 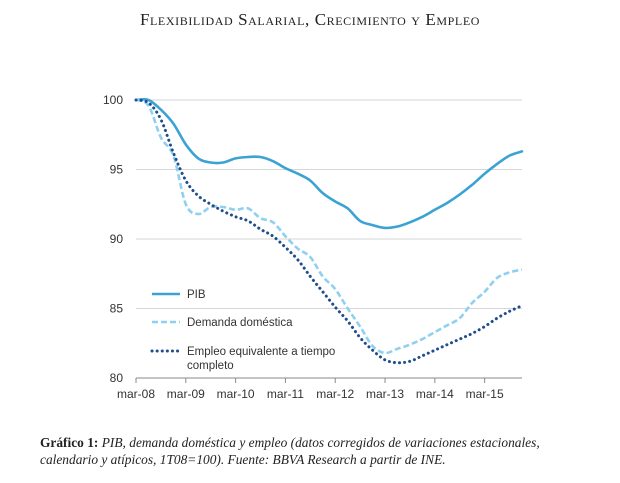 What do you see at coordinates (285, 394) in the screenshot?
I see `x-tick-label: mar-11` at bounding box center [285, 394].